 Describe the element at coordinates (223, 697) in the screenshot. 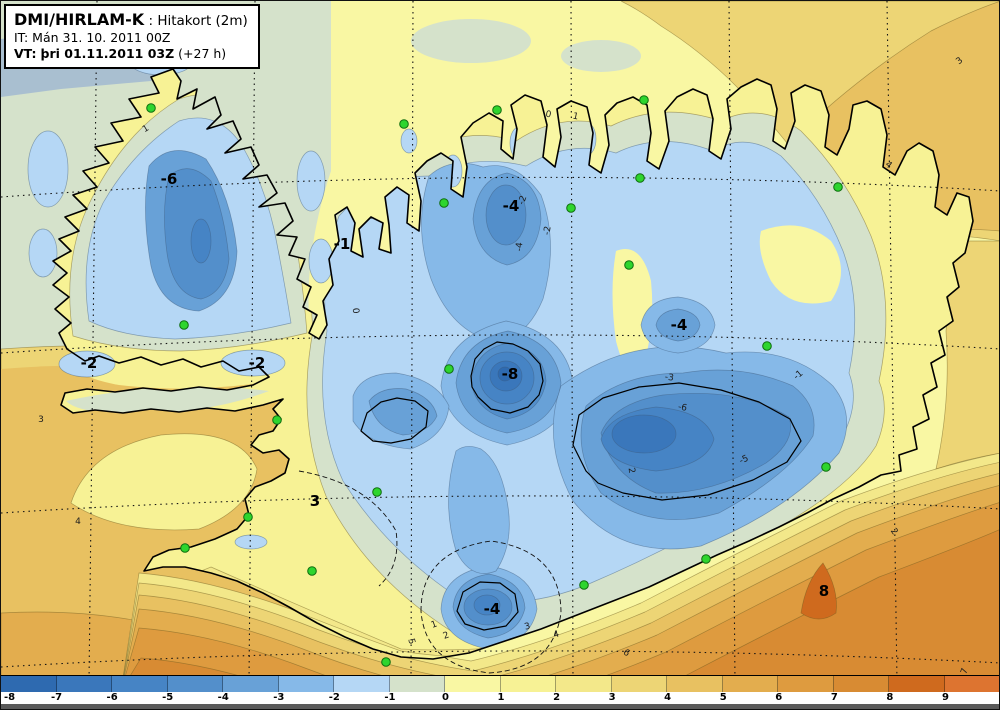

I see `colorbar-tick-label: -4` at that location.